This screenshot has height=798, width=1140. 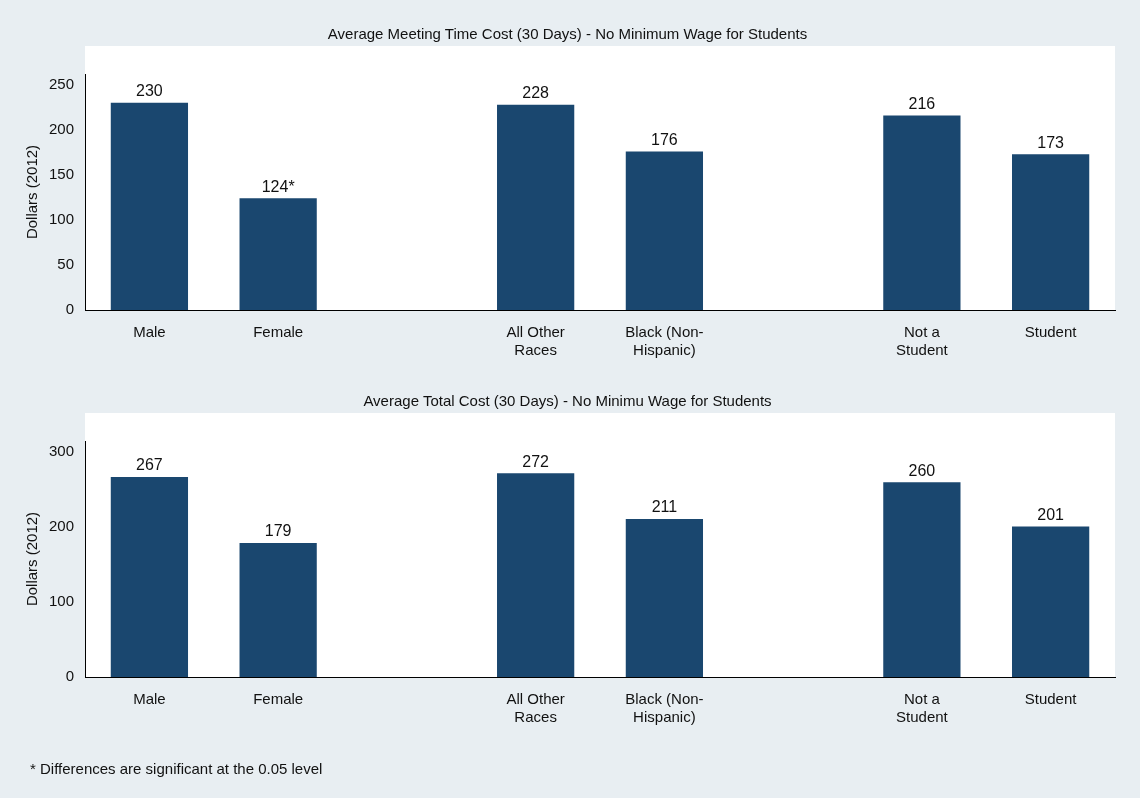 What do you see at coordinates (278, 186) in the screenshot?
I see `data-label: 124*` at bounding box center [278, 186].